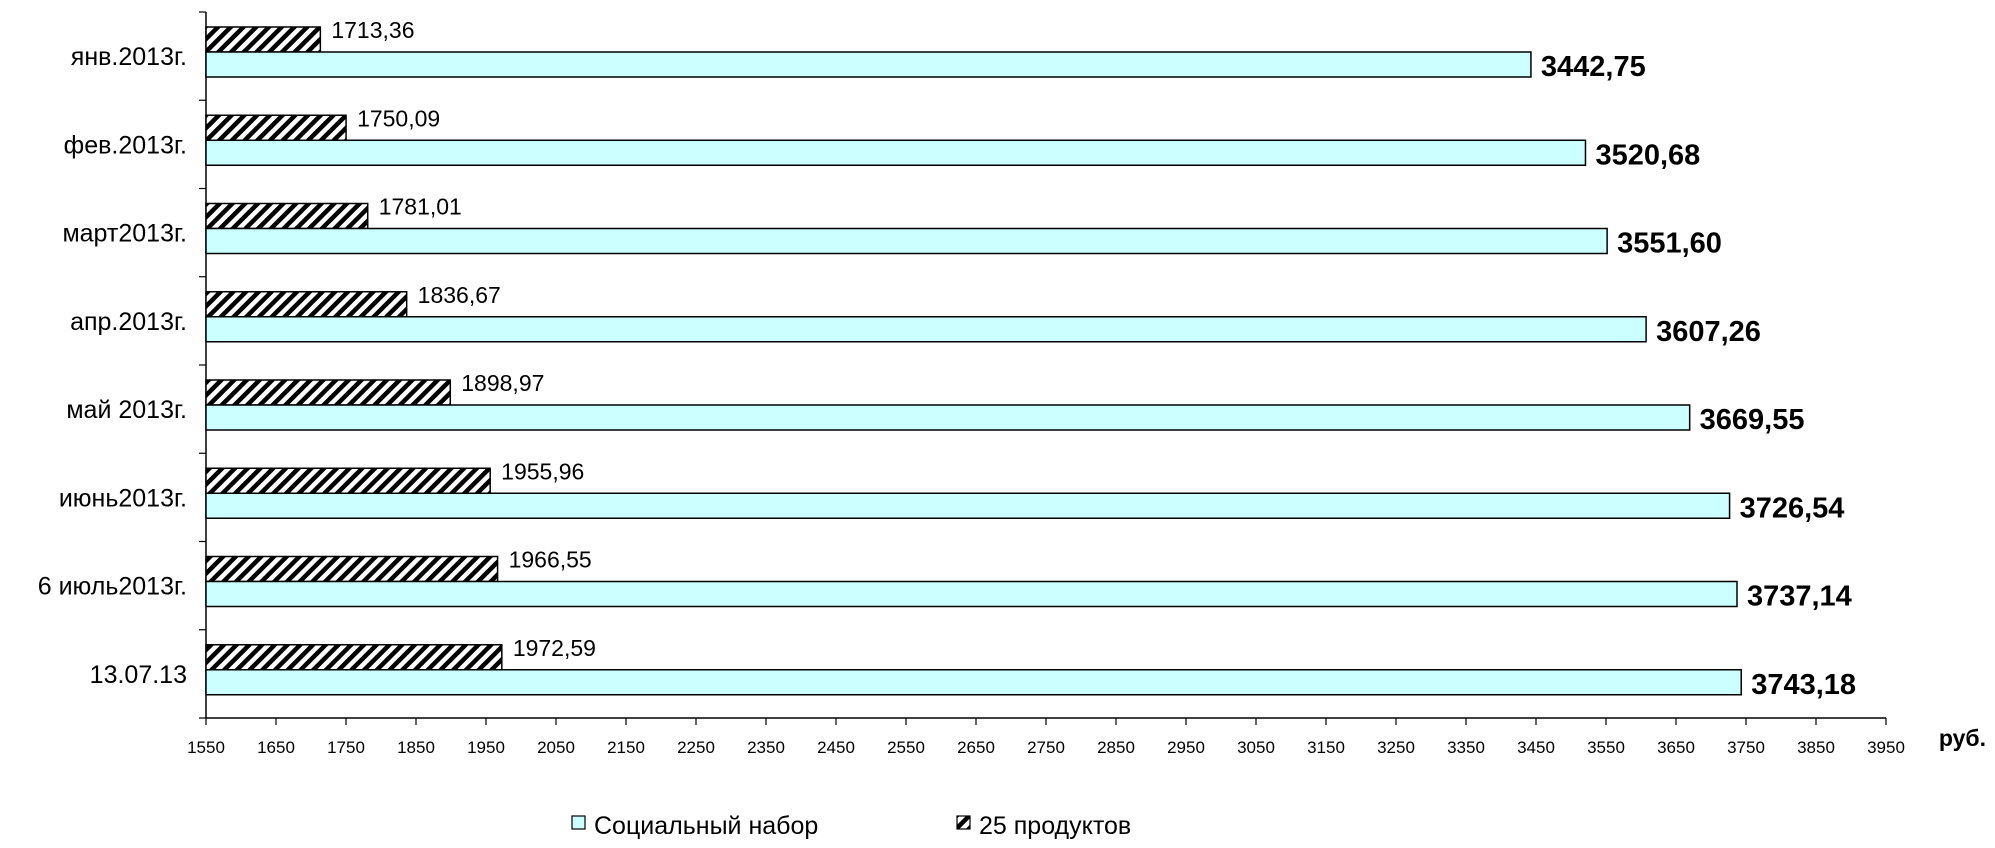 The width and height of the screenshot is (1995, 848). What do you see at coordinates (1256, 747) in the screenshot?
I see `x-tick-label: 3050` at bounding box center [1256, 747].